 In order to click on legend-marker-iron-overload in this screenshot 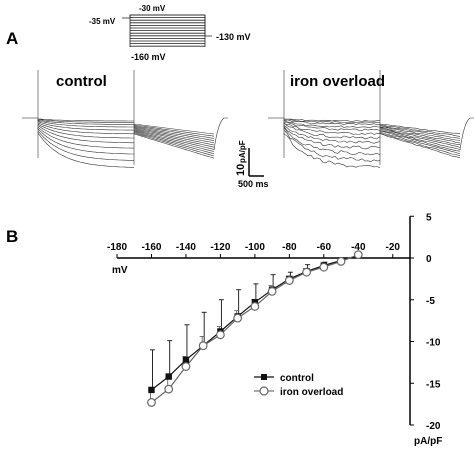, I will do `click(264, 391)`.